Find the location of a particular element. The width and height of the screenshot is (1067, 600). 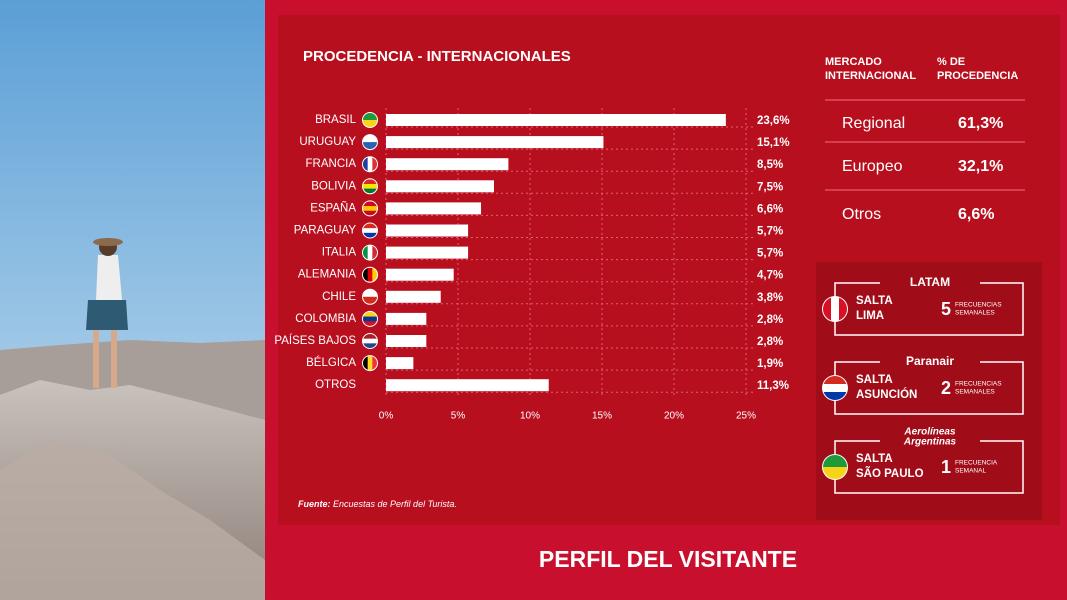

flight-destination: LIMA is located at coordinates (870, 316).